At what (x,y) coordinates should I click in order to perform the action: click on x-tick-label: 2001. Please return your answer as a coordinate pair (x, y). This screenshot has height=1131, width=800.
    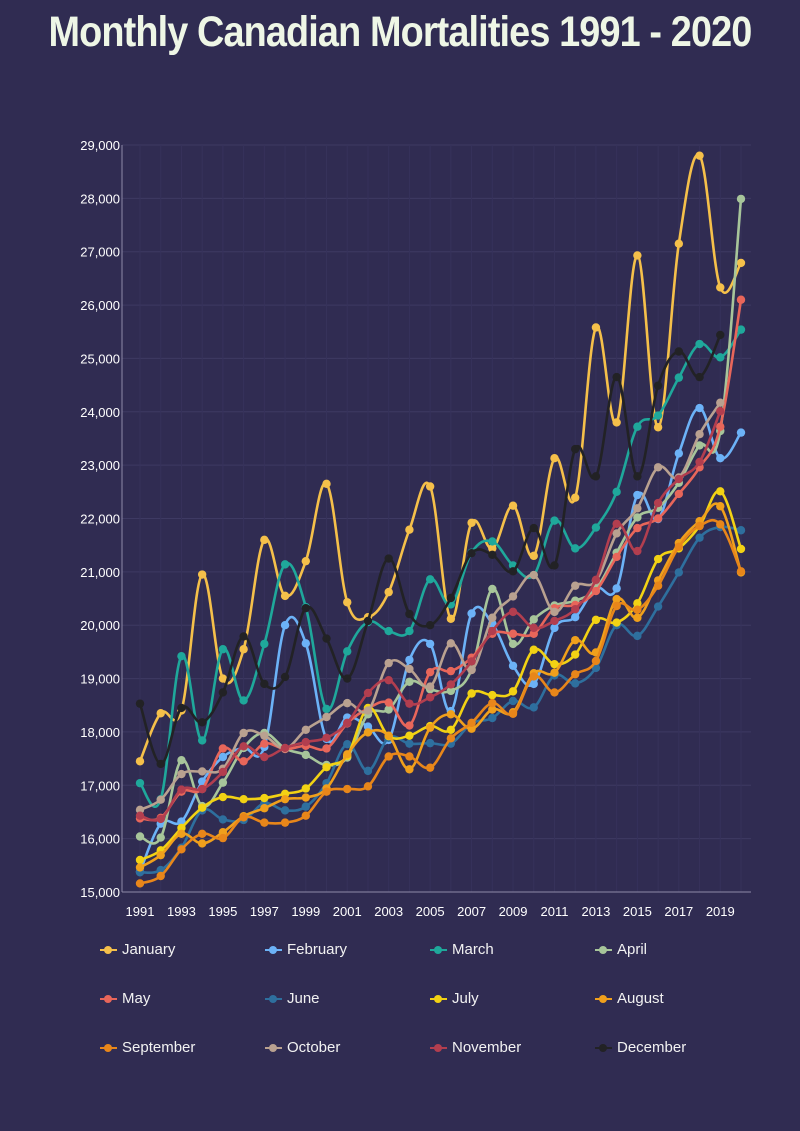
    Looking at the image, I should click on (347, 911).